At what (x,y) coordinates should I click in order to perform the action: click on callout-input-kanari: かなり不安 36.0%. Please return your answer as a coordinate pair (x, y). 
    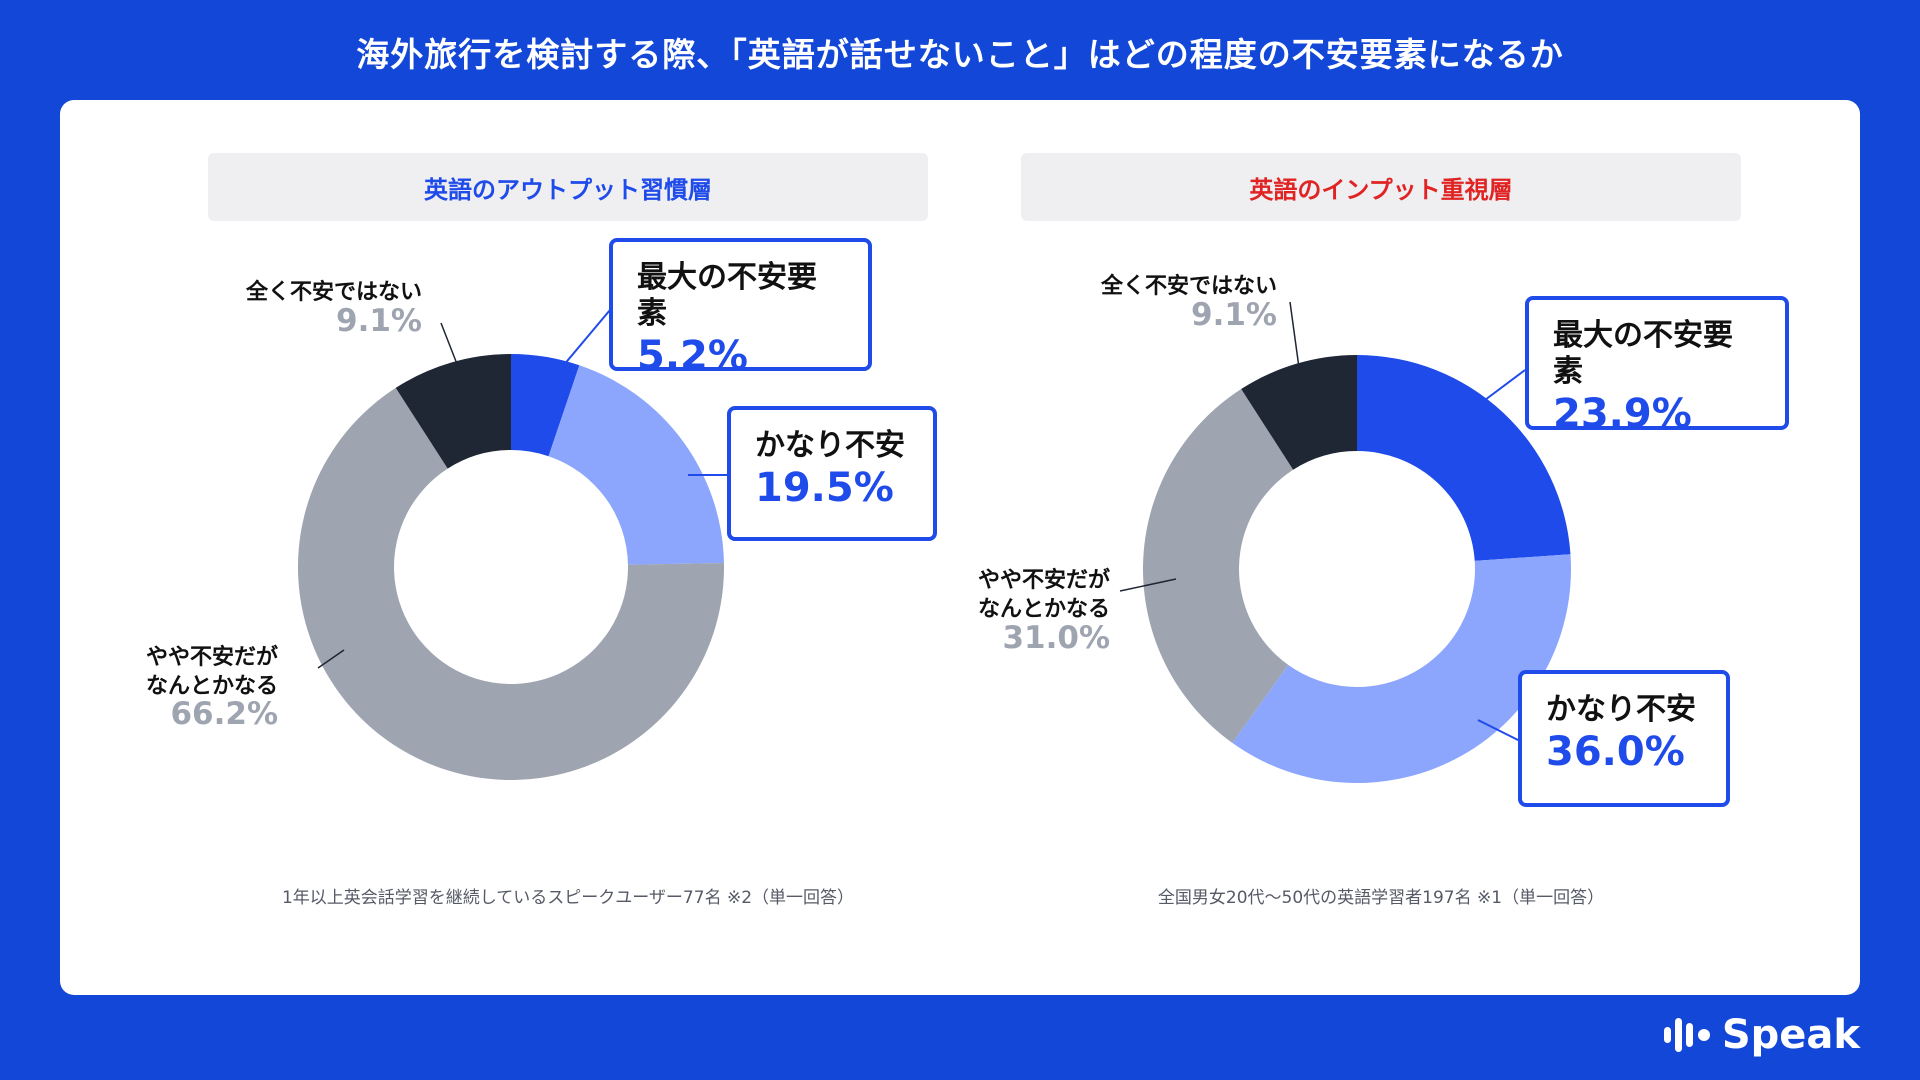
    Looking at the image, I should click on (1624, 738).